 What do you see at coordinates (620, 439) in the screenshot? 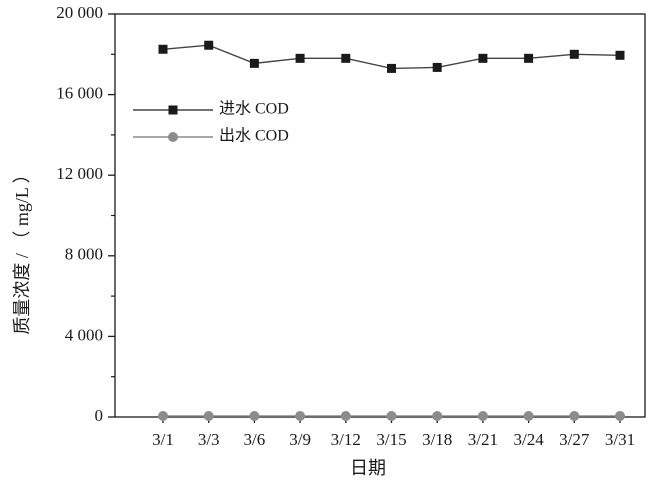
I see `x-tick-label: 3/31` at bounding box center [620, 439].